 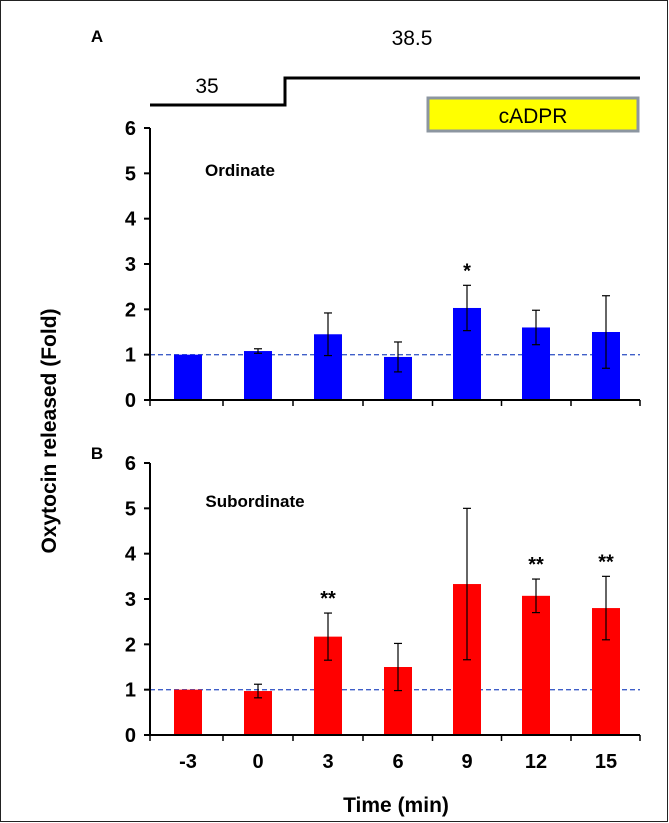 I want to click on y-tick-label-a-4: 4, so click(x=131, y=220).